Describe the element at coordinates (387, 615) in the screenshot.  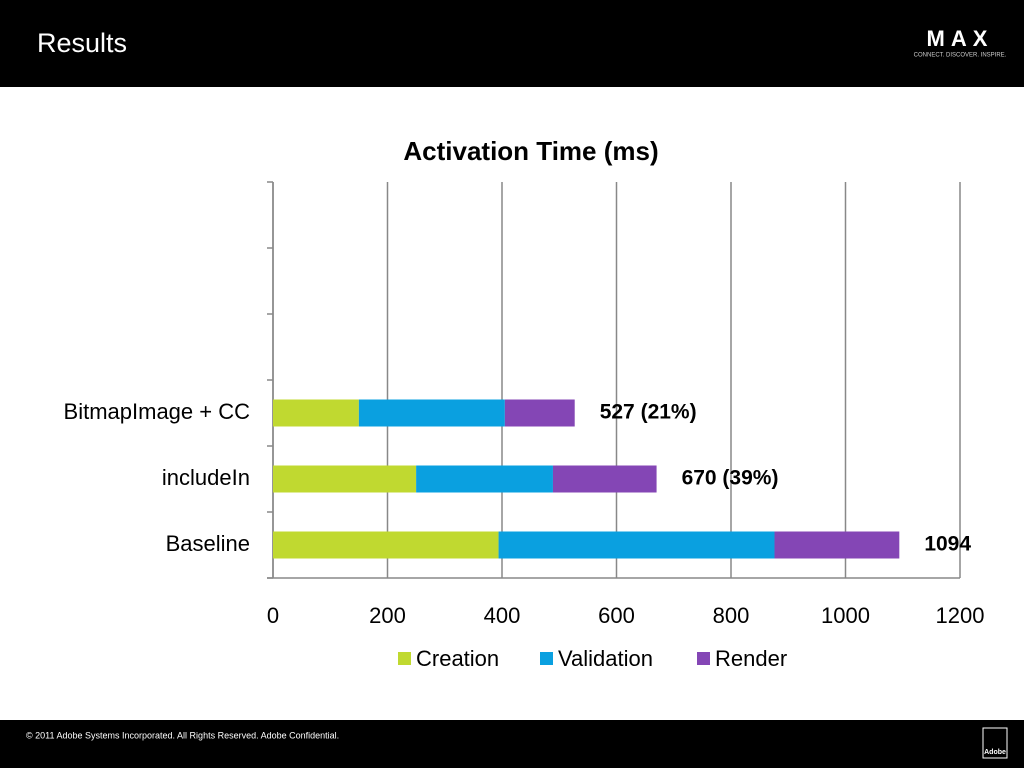
I see `x-tick-label: 200` at that location.